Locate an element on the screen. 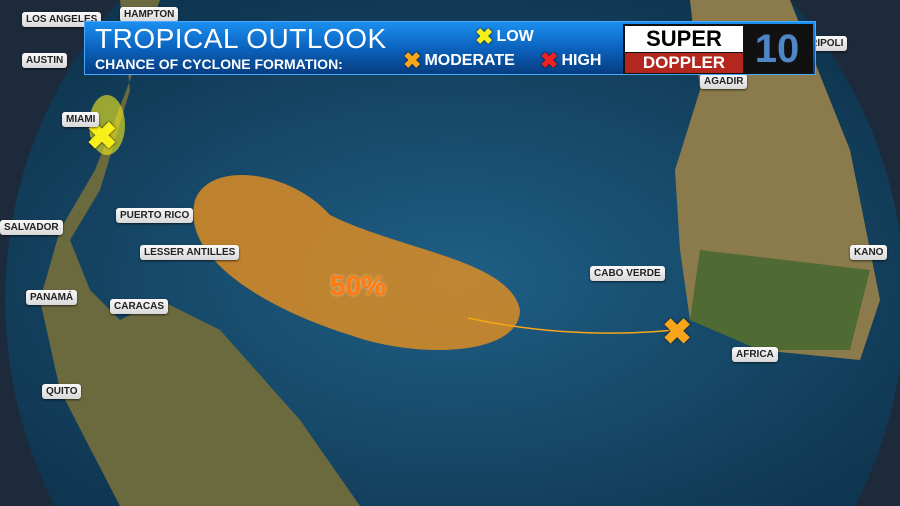  moderate-x-icon: ✖ is located at coordinates (677, 331).